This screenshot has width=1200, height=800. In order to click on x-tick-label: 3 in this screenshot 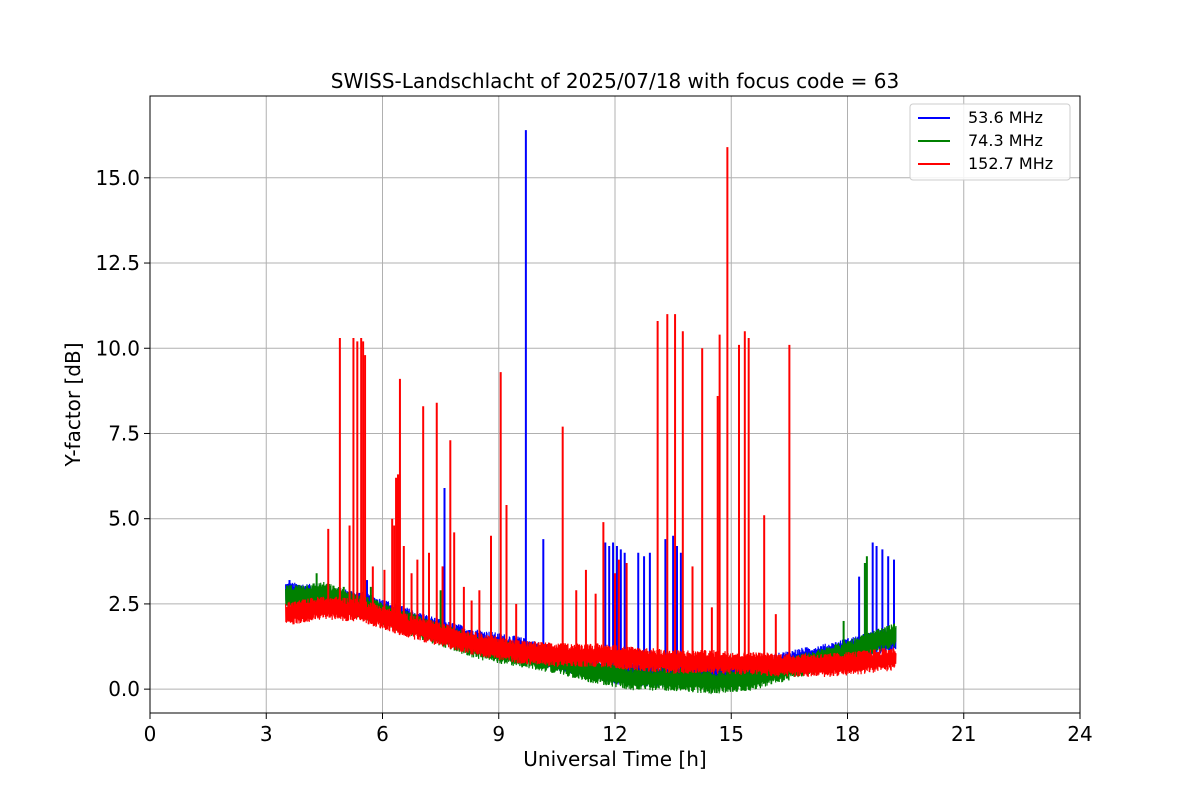, I will do `click(266, 734)`.